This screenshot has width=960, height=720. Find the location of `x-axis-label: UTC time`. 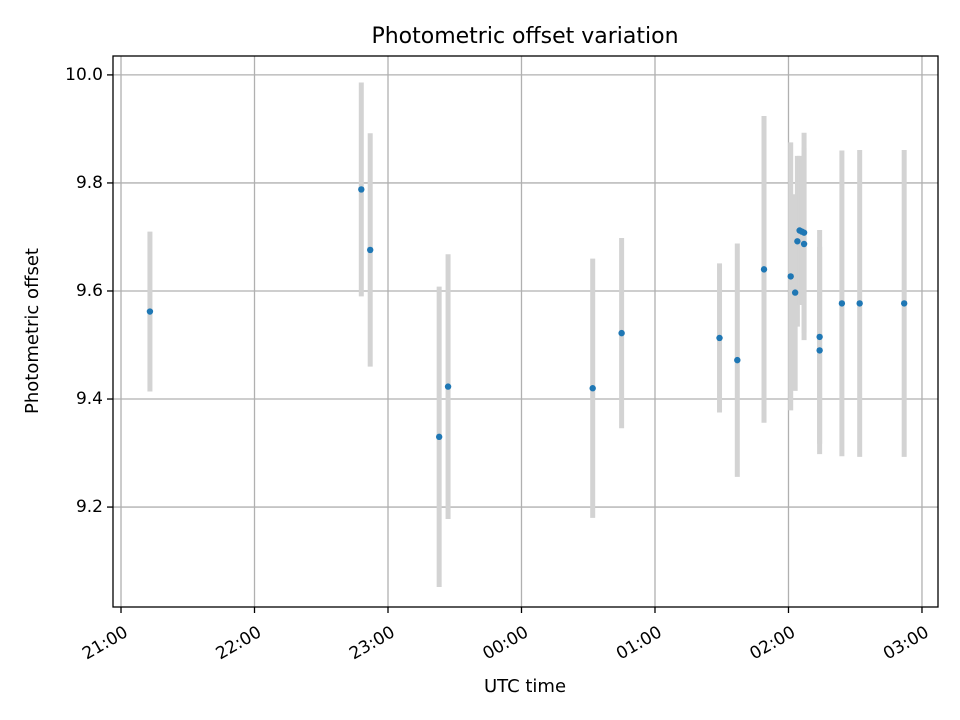

x-axis-label: UTC time is located at coordinates (525, 686).